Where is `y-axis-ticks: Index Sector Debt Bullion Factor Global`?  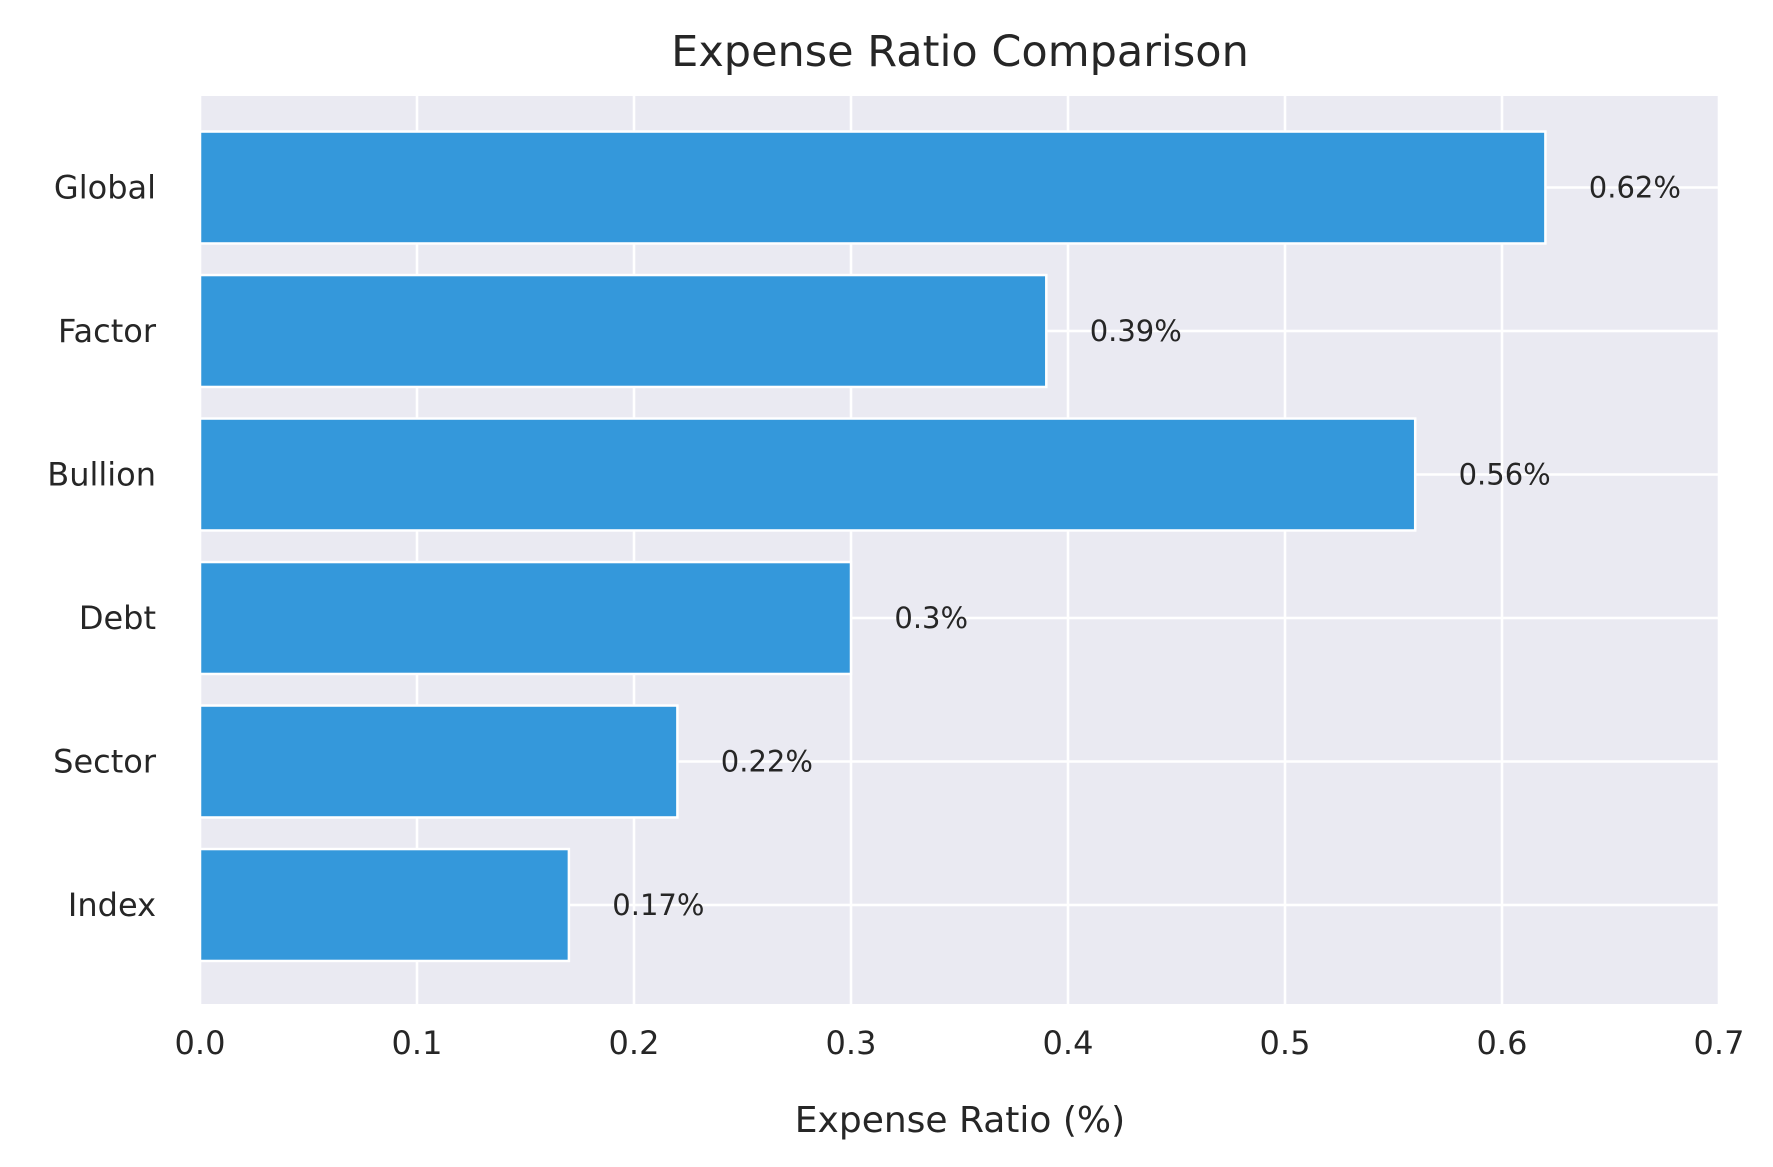 y-axis-ticks: Index Sector Debt Bullion Factor Global is located at coordinates (102, 547).